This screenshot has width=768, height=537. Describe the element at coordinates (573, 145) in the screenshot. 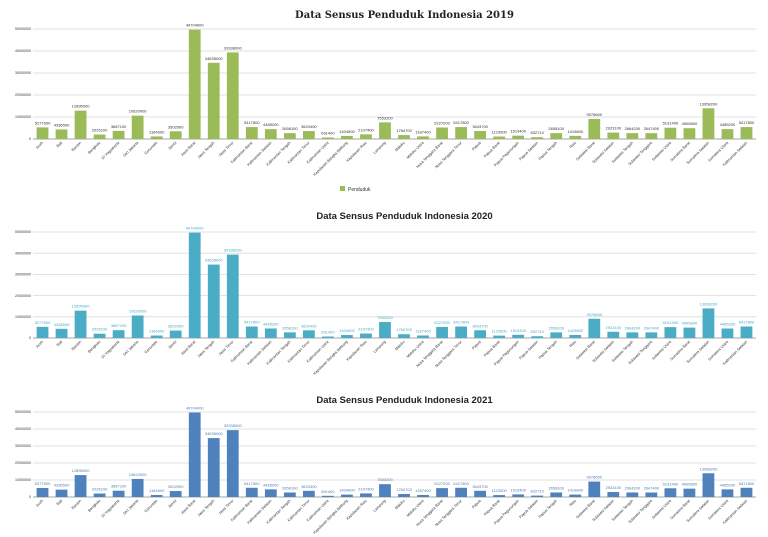

I see `x-tick-label: Riau` at that location.